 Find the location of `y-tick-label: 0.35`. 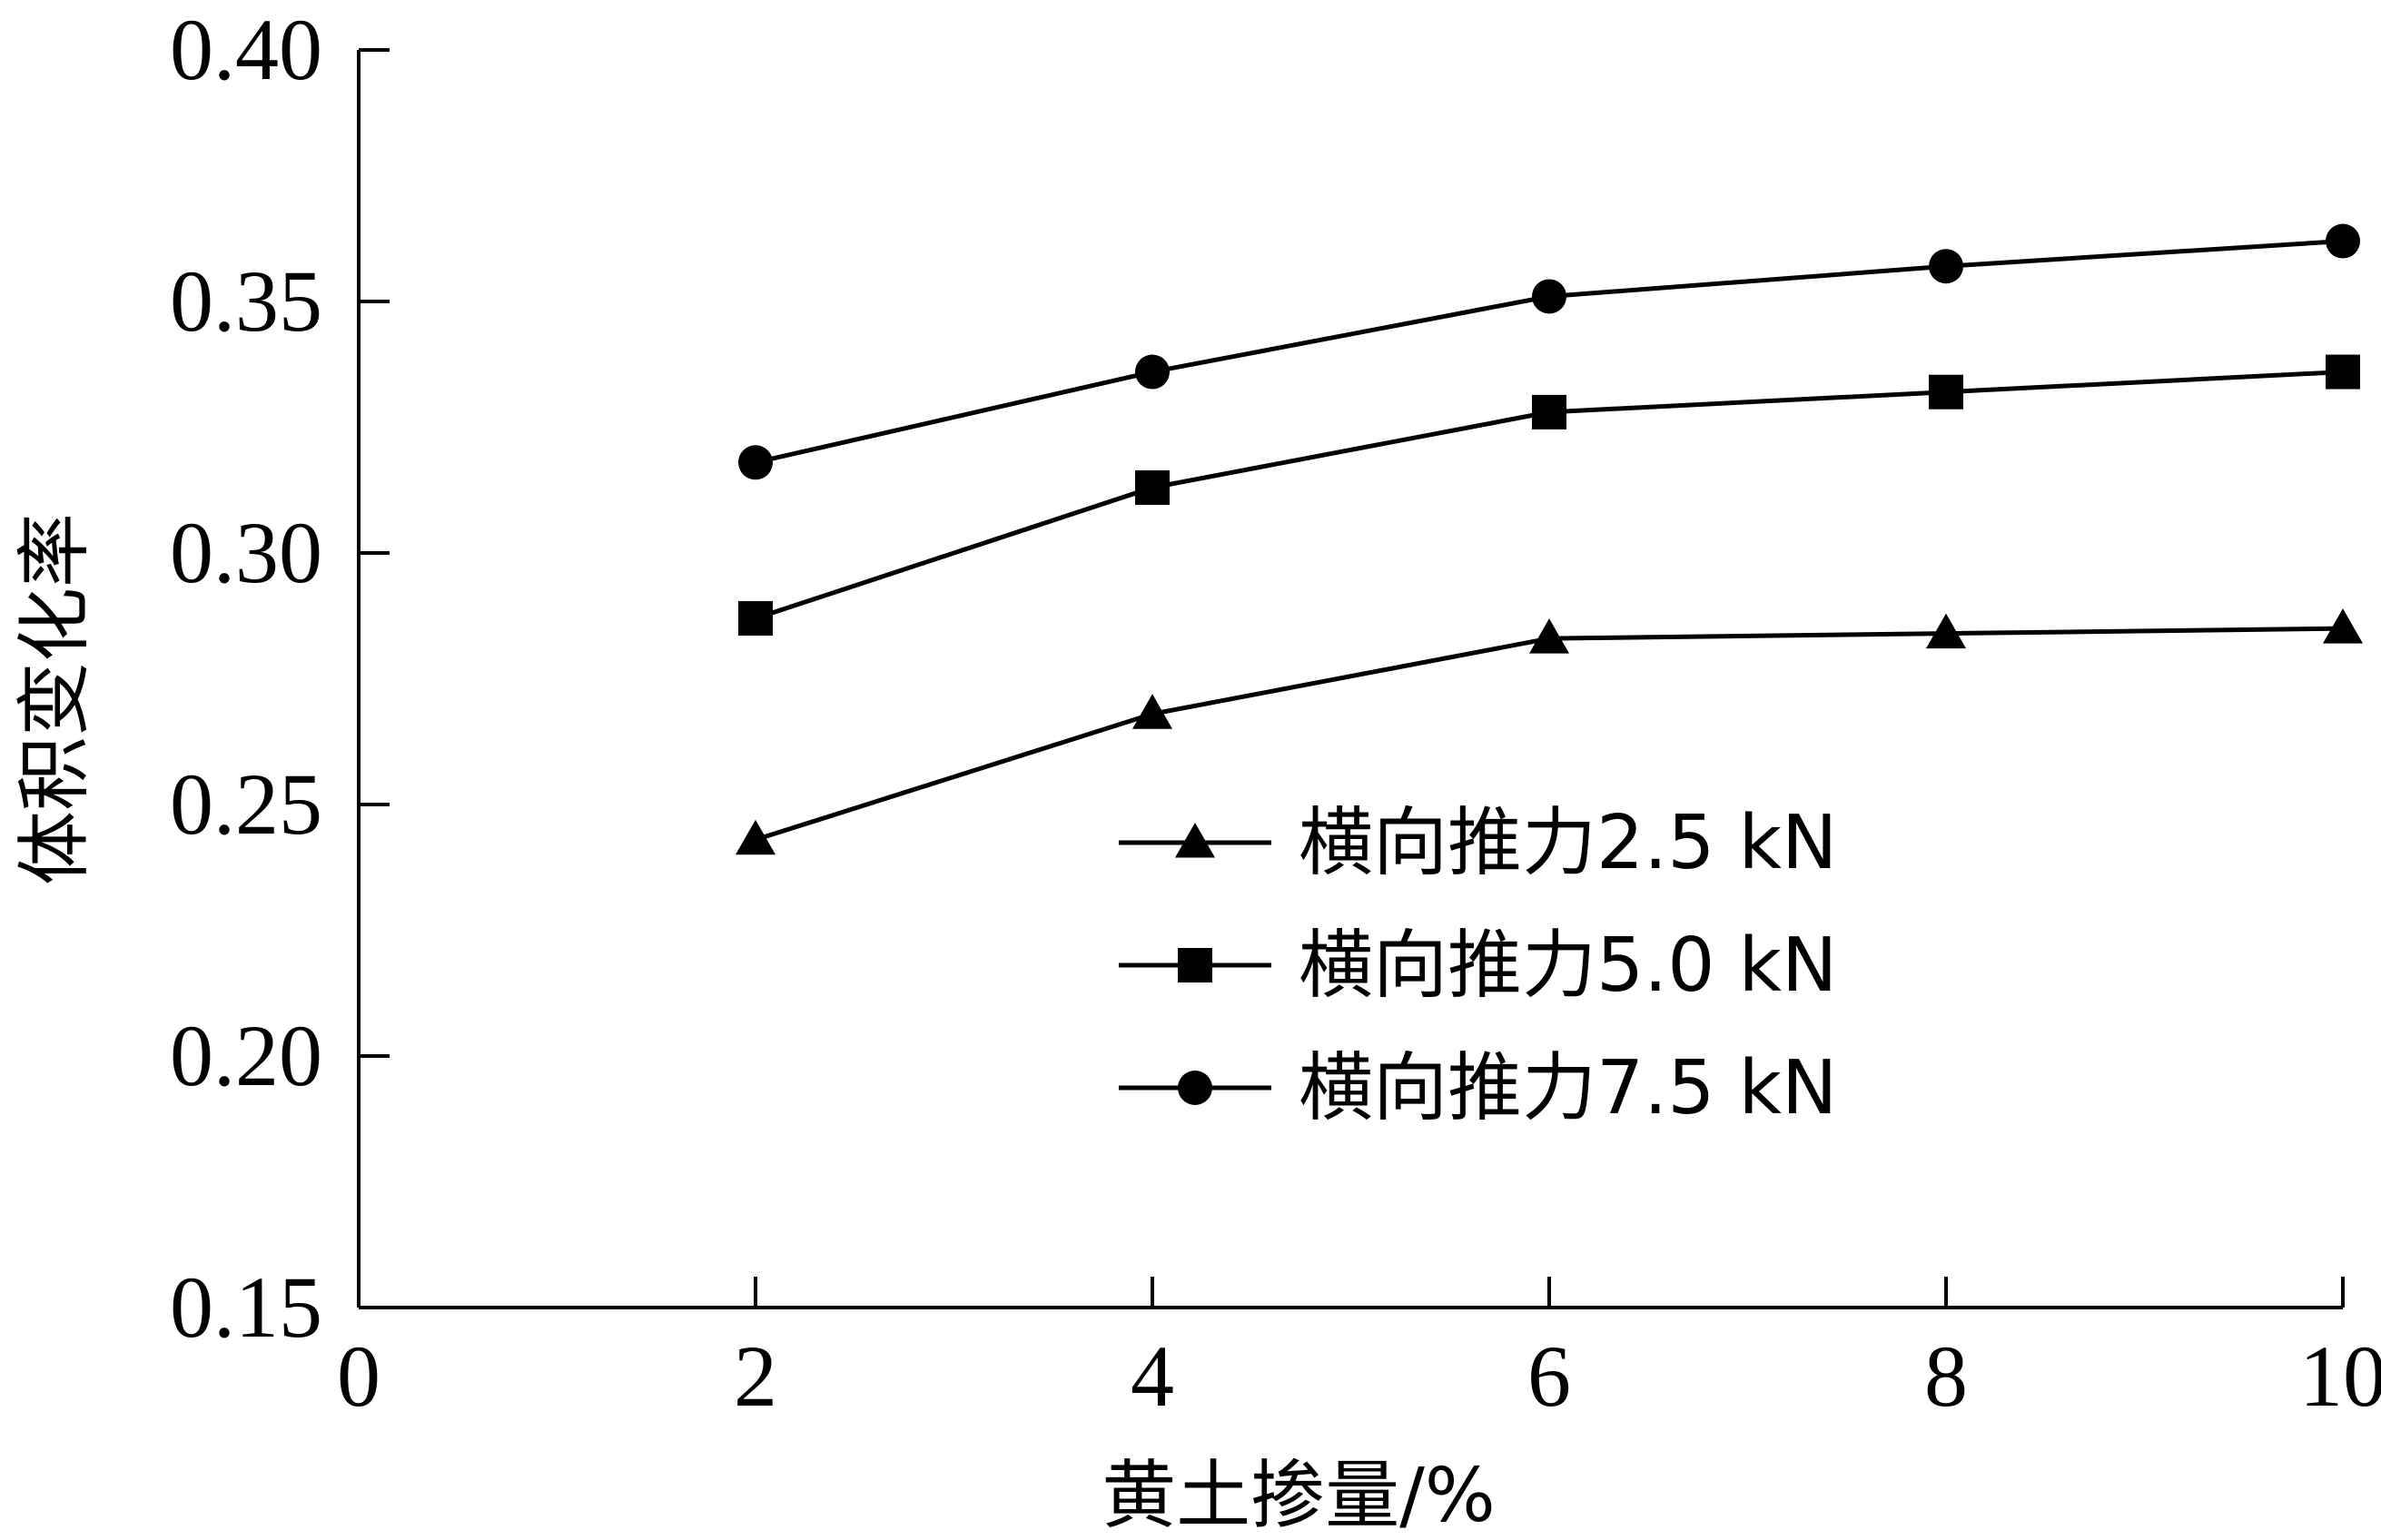

y-tick-label: 0.35 is located at coordinates (246, 301).